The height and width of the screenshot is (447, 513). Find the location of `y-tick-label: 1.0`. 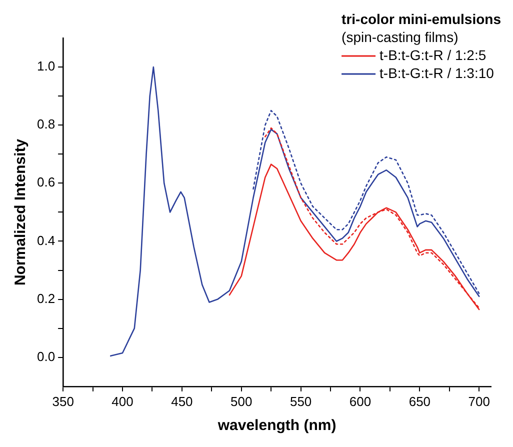

y-tick-label: 1.0 is located at coordinates (46, 66).